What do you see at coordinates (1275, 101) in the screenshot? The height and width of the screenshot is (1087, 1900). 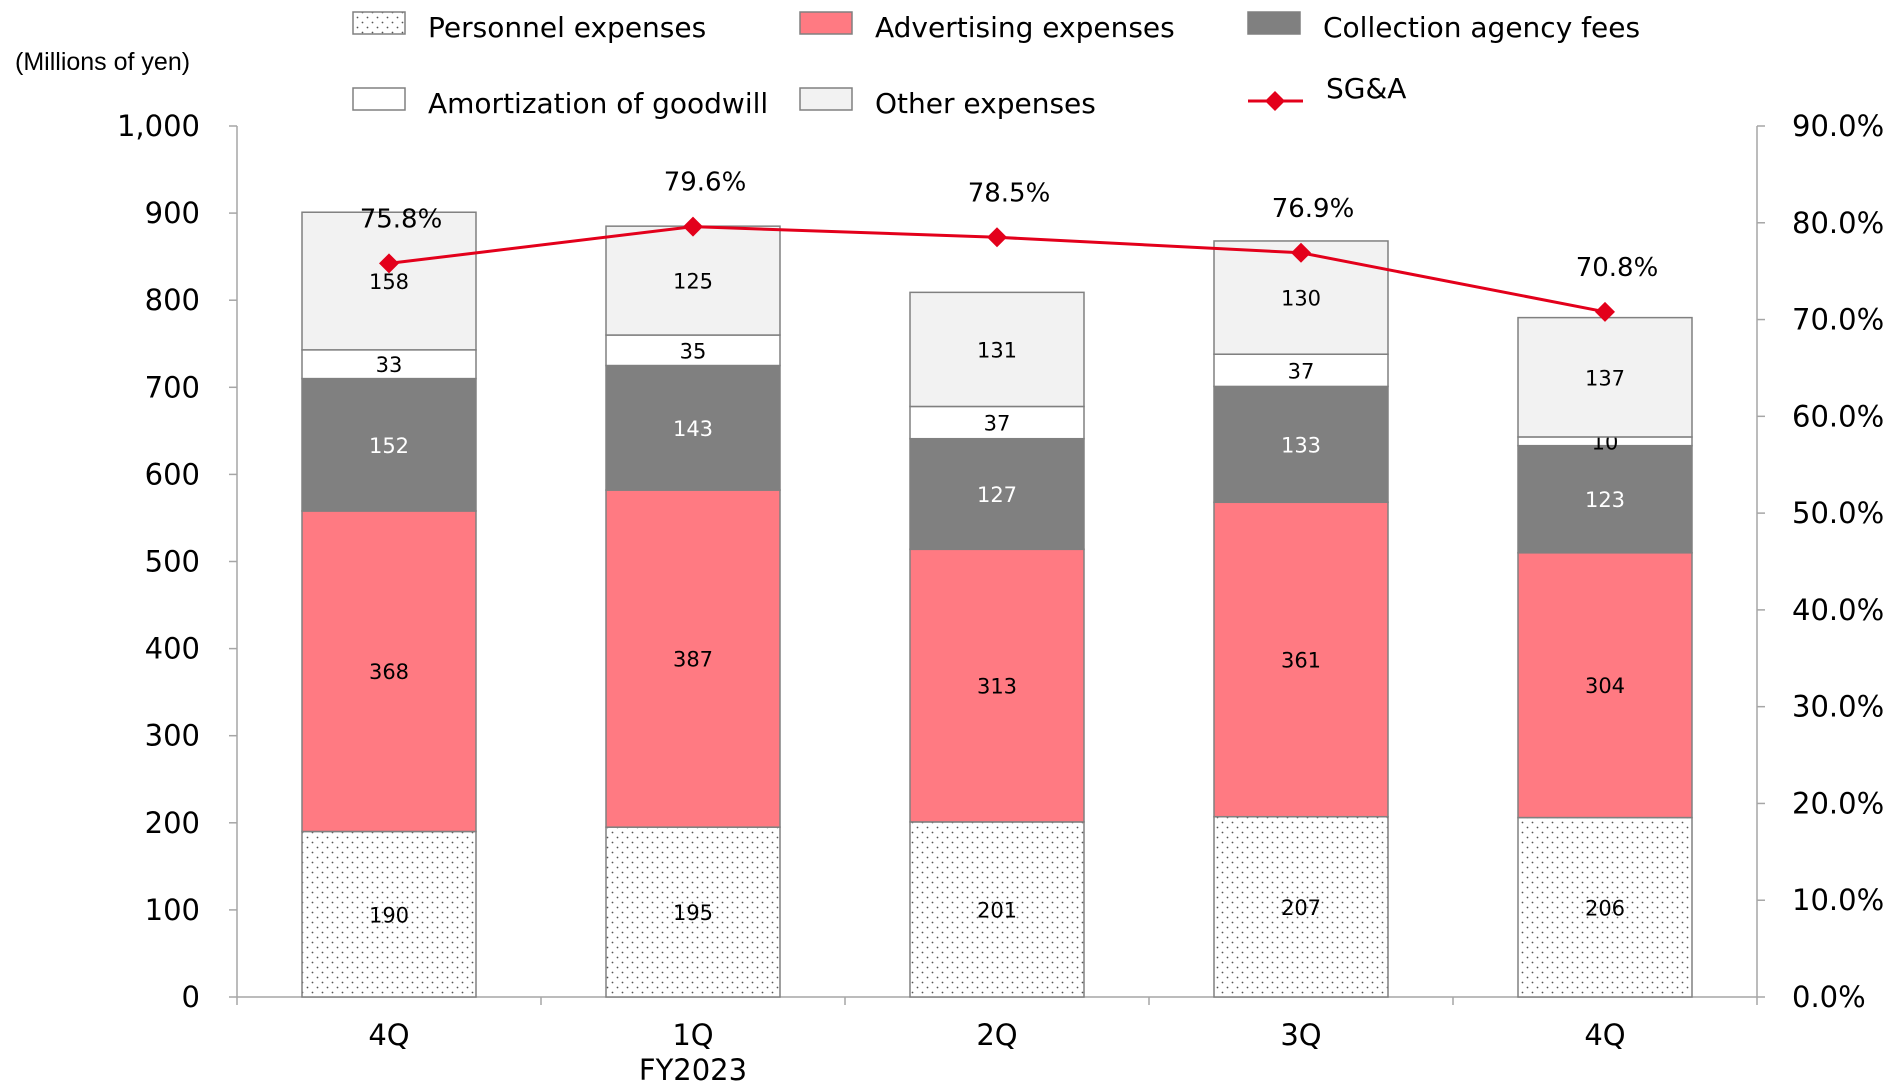 I see `legend-line-marker` at bounding box center [1275, 101].